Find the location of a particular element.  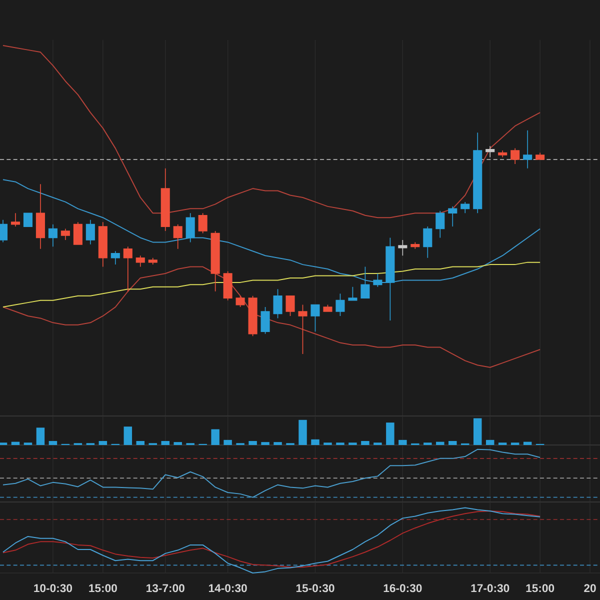

x-tick-label: 13-7:00 is located at coordinates (165, 588).